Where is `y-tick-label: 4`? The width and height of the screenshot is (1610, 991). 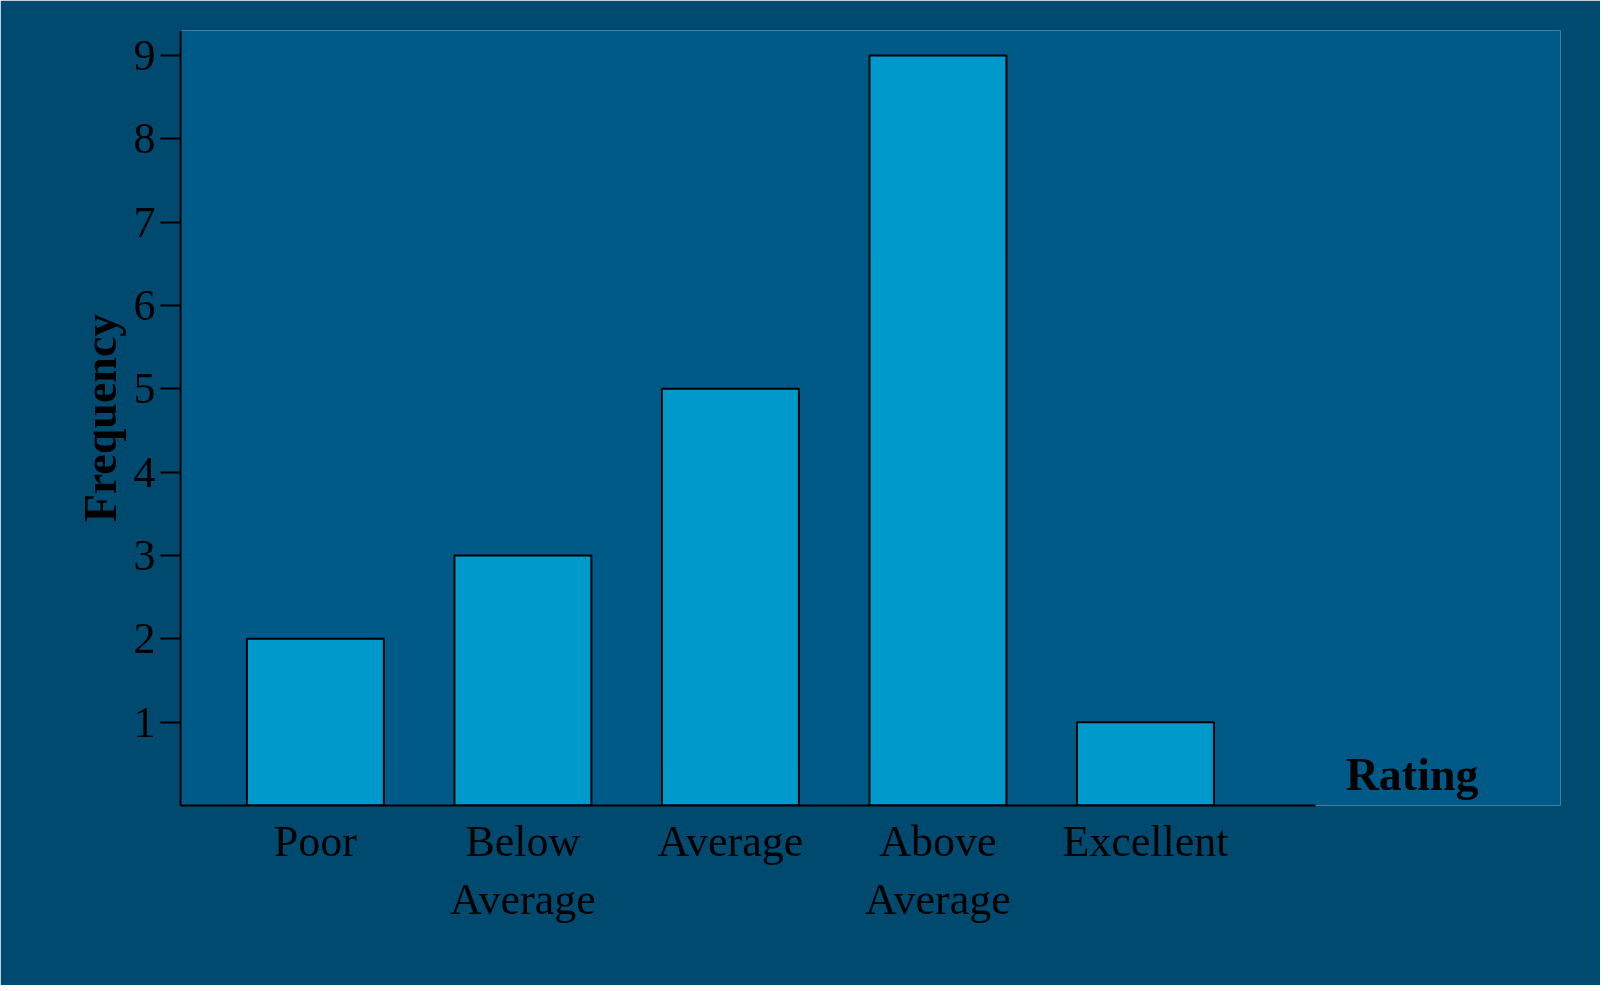 y-tick-label: 4 is located at coordinates (144, 472).